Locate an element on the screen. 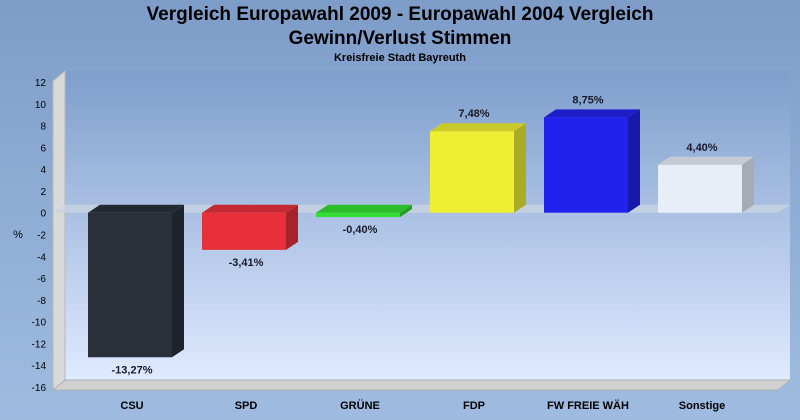 Image resolution: width=800 pixels, height=420 pixels. y-tick-label: 0 is located at coordinates (43, 214).